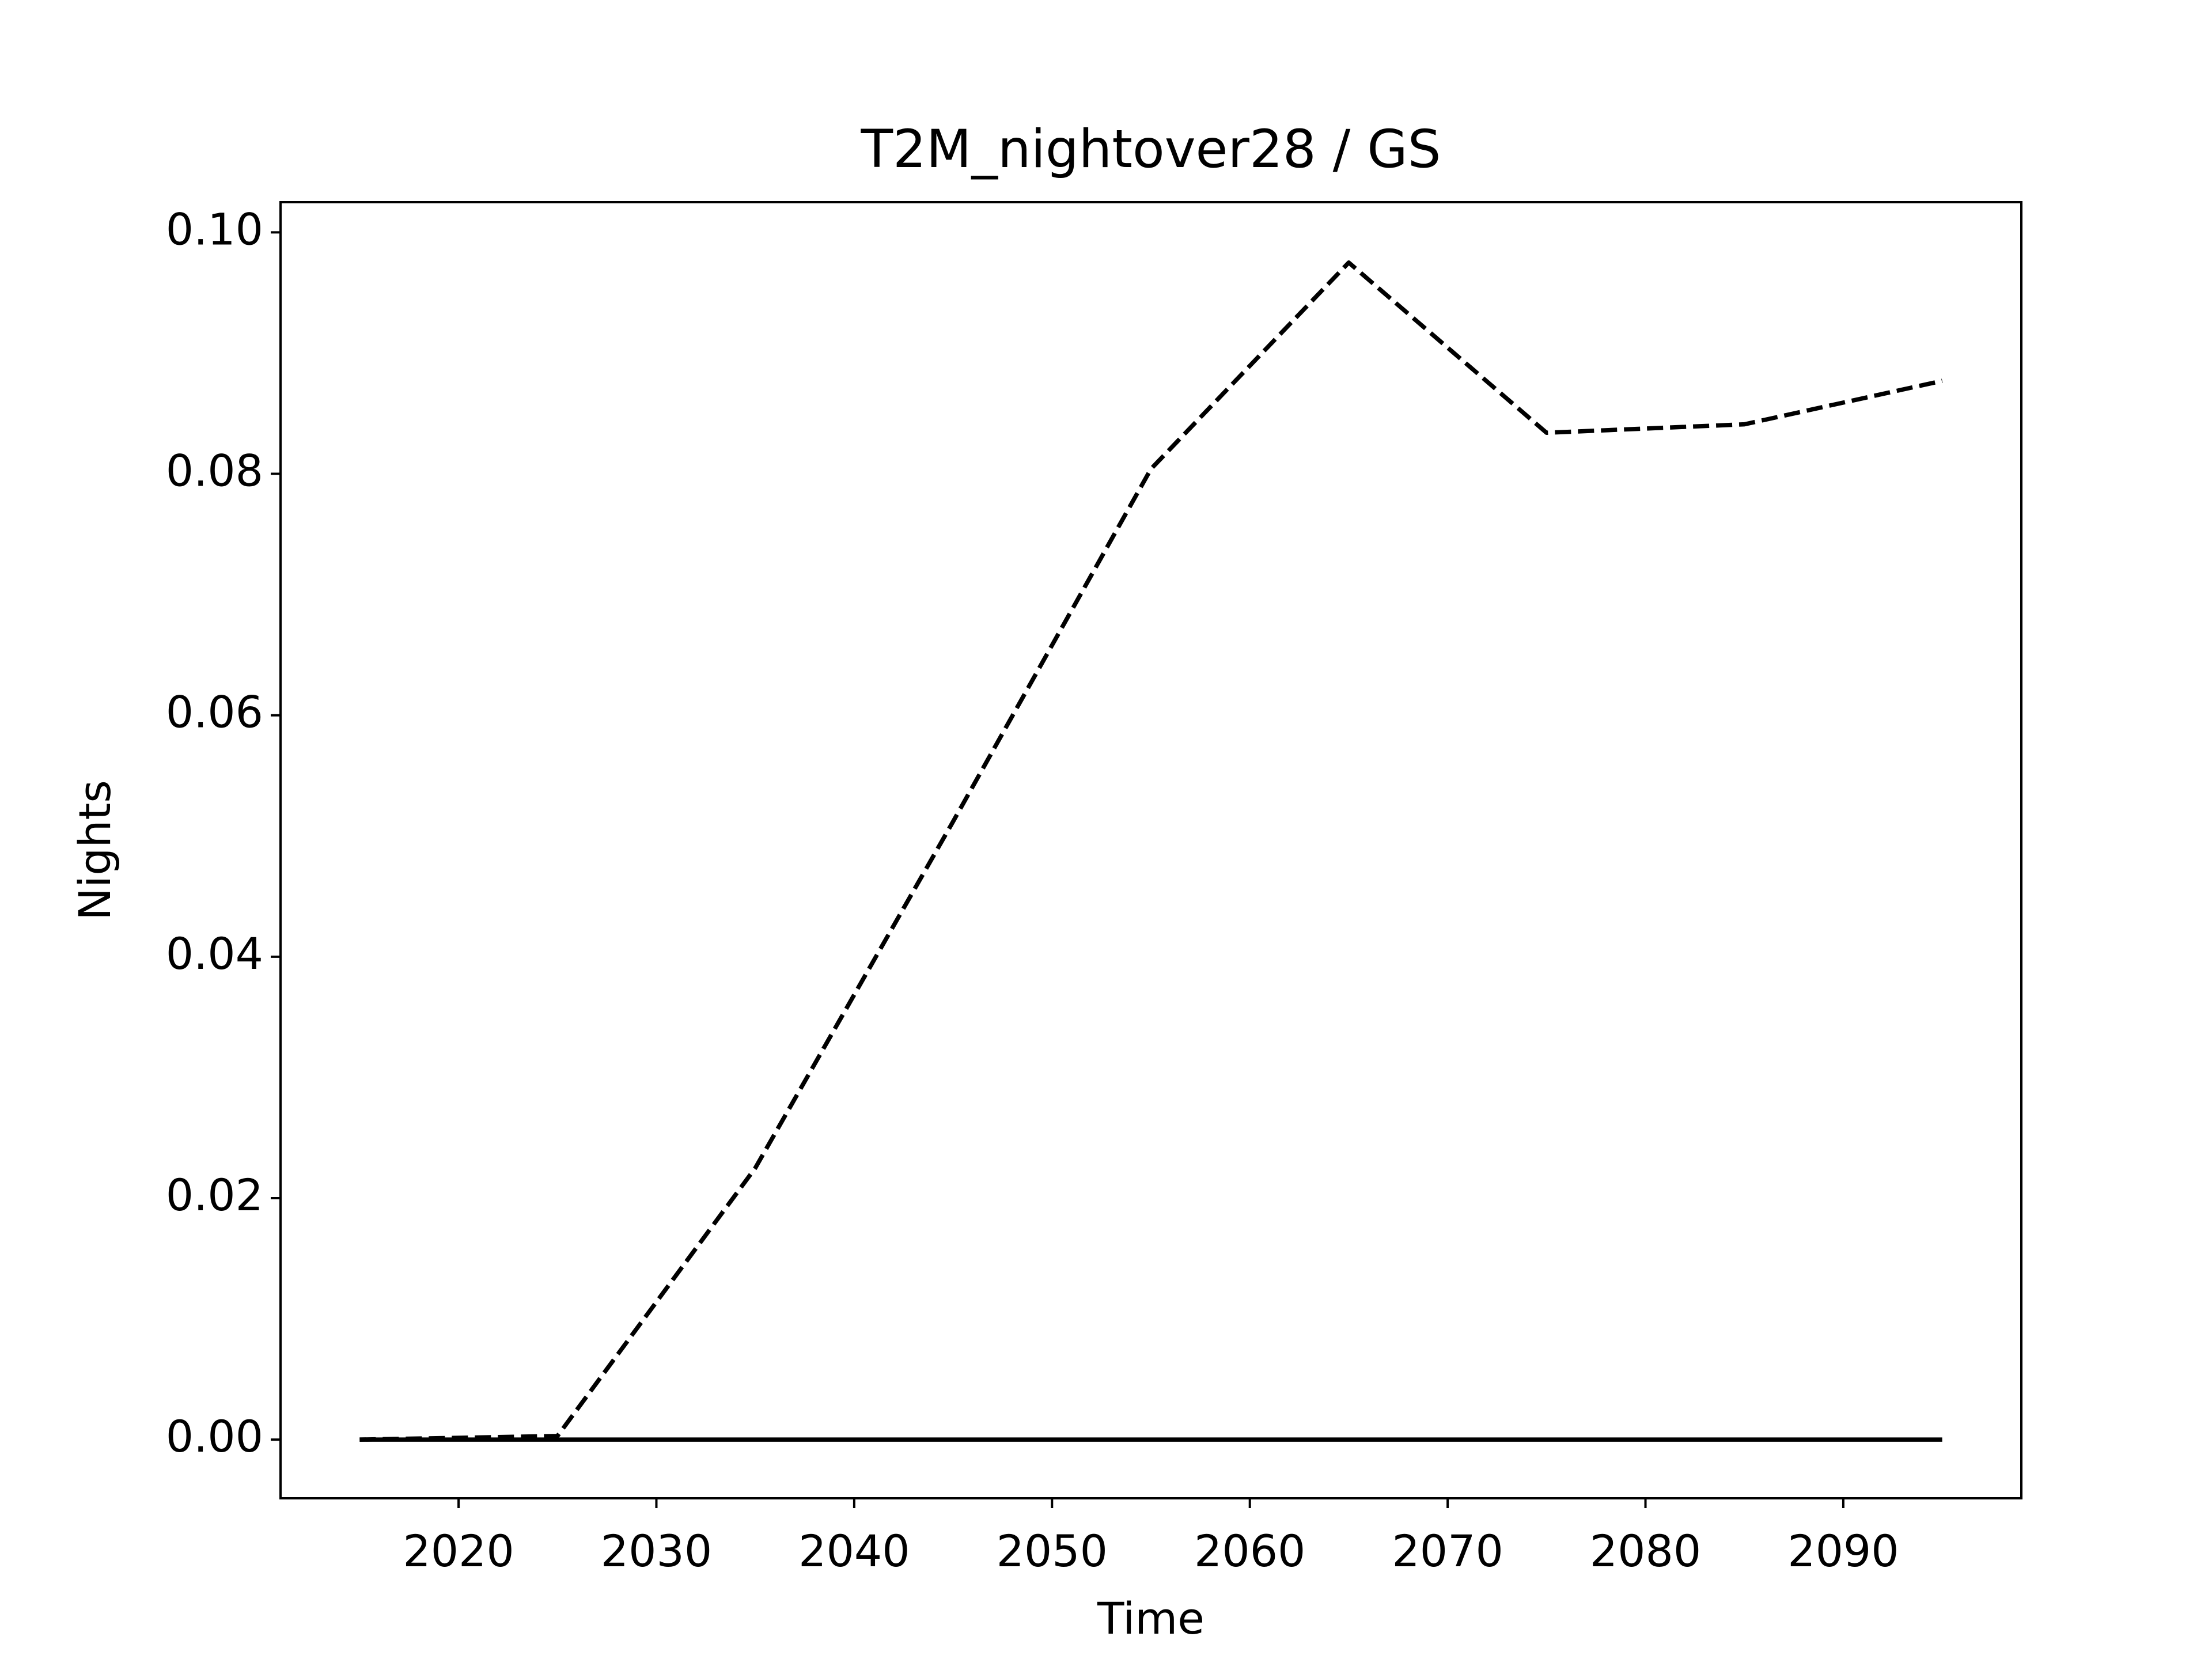  What do you see at coordinates (656, 1551) in the screenshot?
I see `x-tick-label: 2030` at bounding box center [656, 1551].